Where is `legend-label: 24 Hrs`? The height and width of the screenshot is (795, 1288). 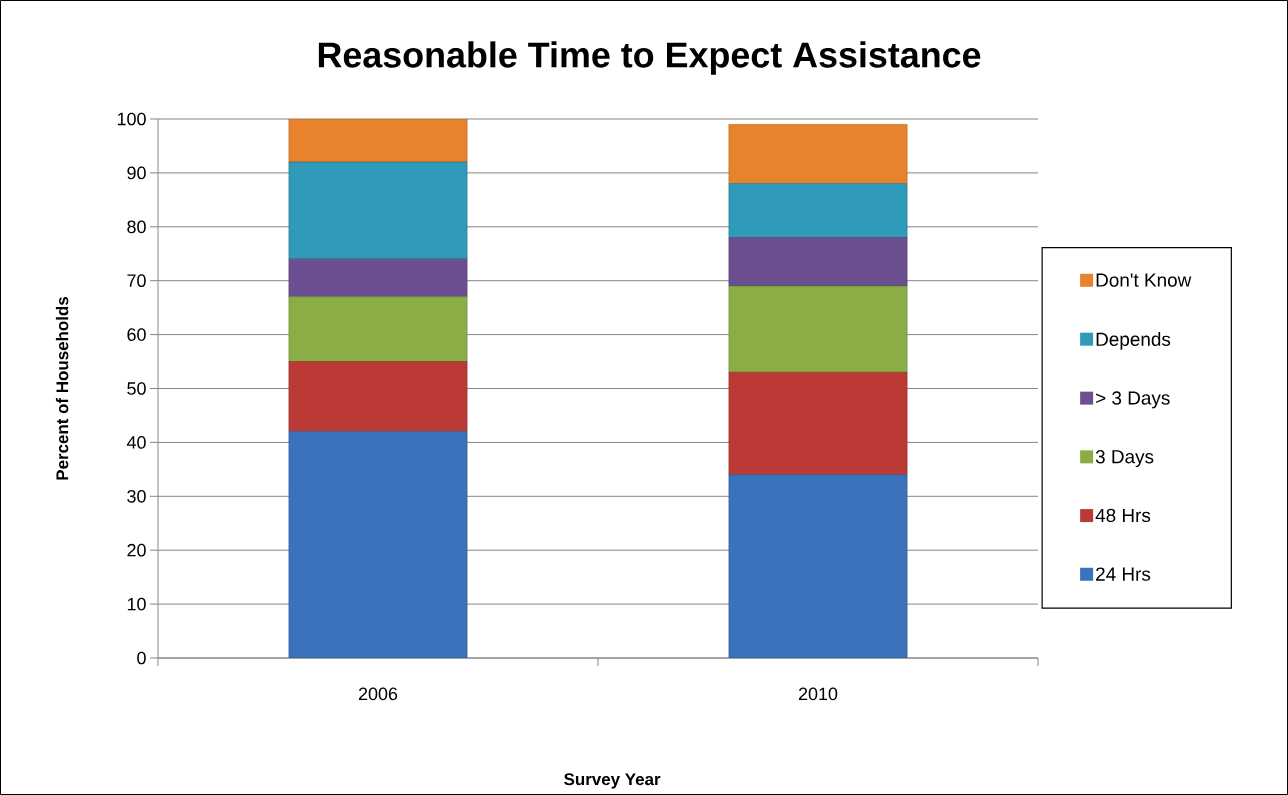
legend-label: 24 Hrs is located at coordinates (1123, 574).